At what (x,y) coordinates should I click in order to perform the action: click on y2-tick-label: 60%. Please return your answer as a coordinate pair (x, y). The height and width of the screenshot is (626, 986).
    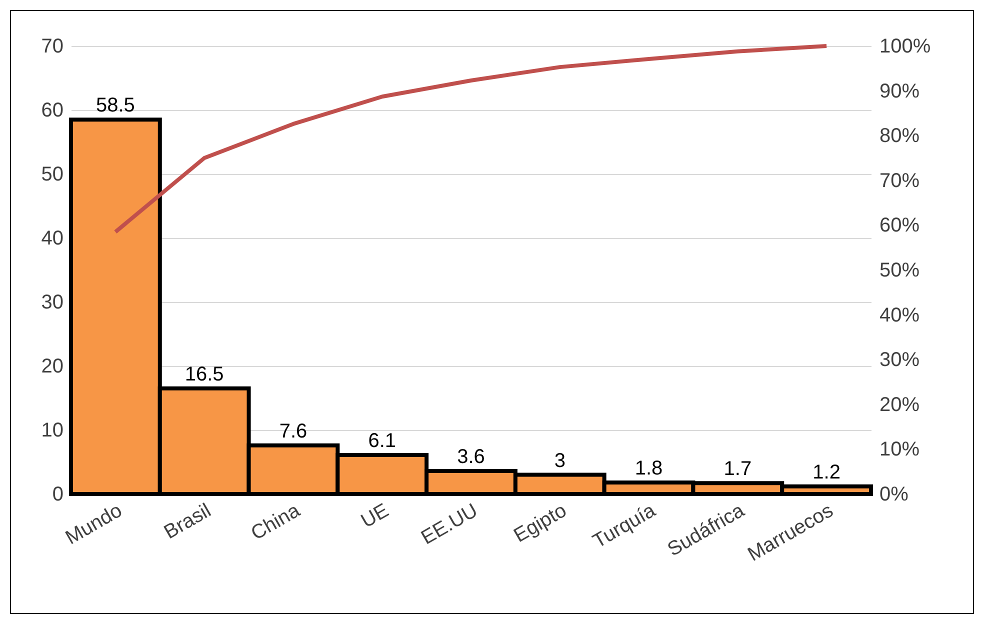
    Looking at the image, I should click on (900, 225).